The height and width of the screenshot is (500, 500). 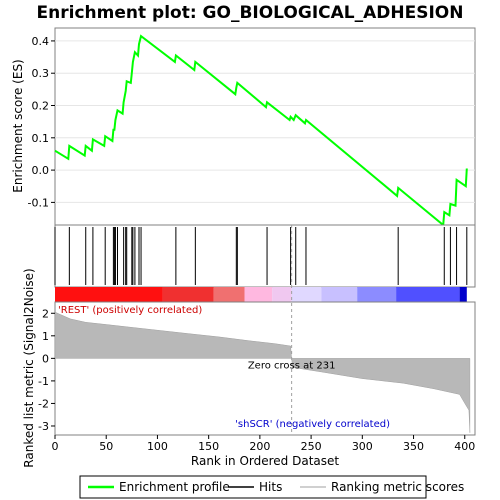 What do you see at coordinates (45, 358) in the screenshot?
I see `metric-tick-label: 0` at bounding box center [45, 358].